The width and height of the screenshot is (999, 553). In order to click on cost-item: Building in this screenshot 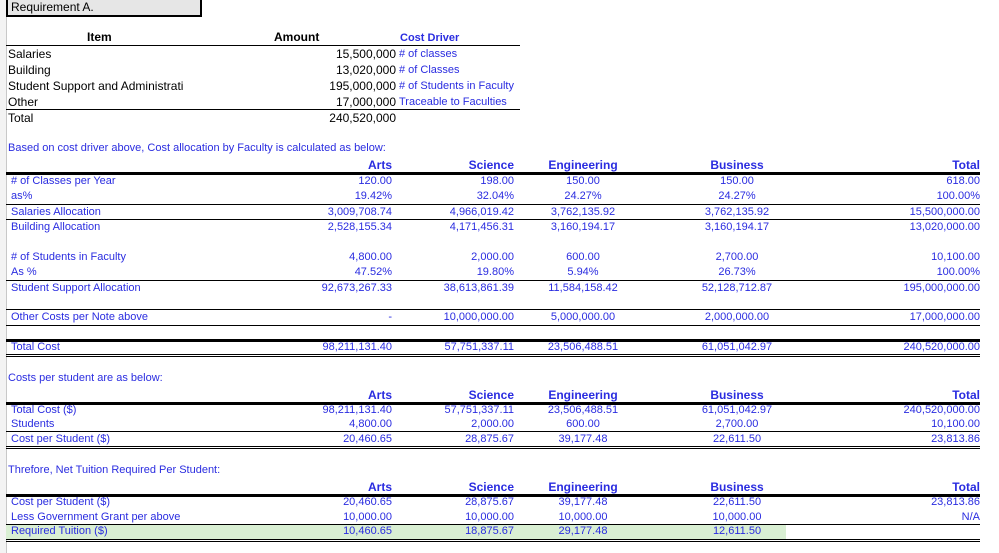, I will do `click(29, 70)`.